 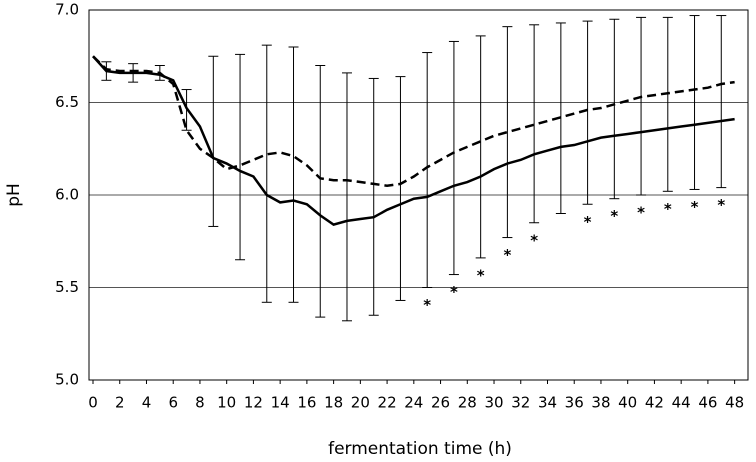 What do you see at coordinates (360, 403) in the screenshot?
I see `x-tick-label: 20` at bounding box center [360, 403].